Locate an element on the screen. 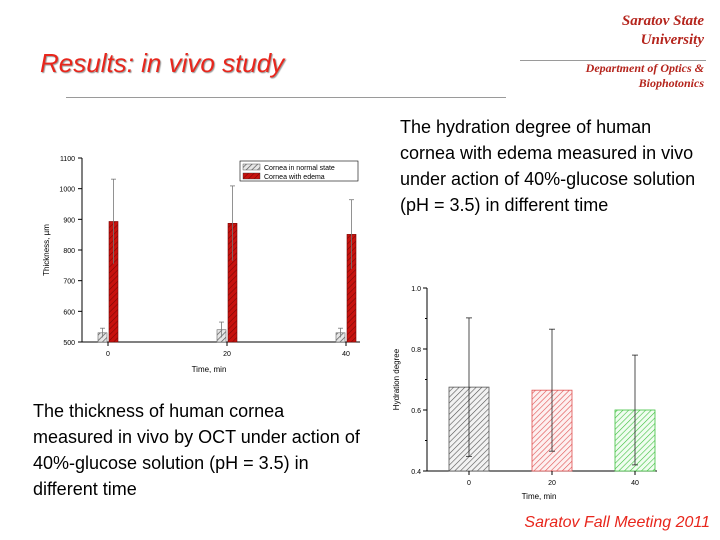  y-tick-label: 800 is located at coordinates (69, 251).